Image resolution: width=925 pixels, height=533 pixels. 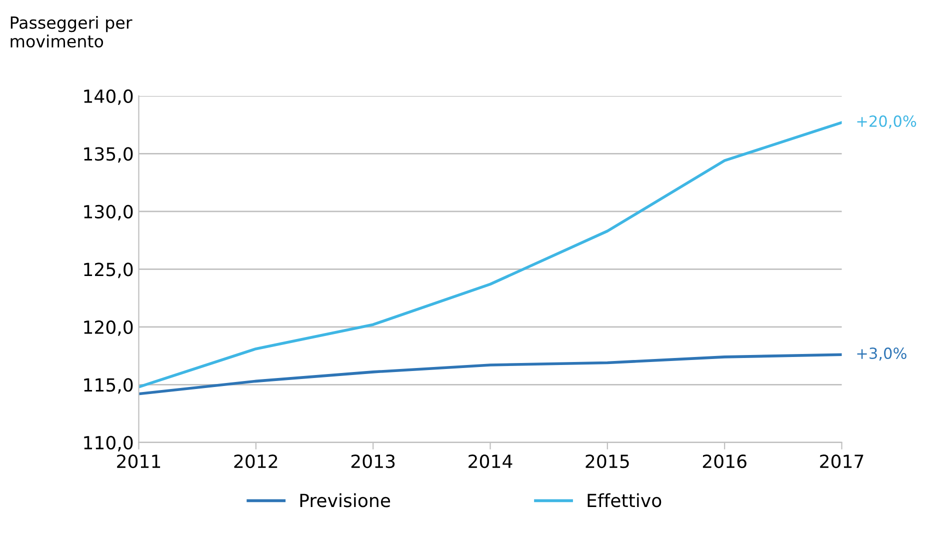 What do you see at coordinates (842, 461) in the screenshot?
I see `x-tick-label: 2017` at bounding box center [842, 461].